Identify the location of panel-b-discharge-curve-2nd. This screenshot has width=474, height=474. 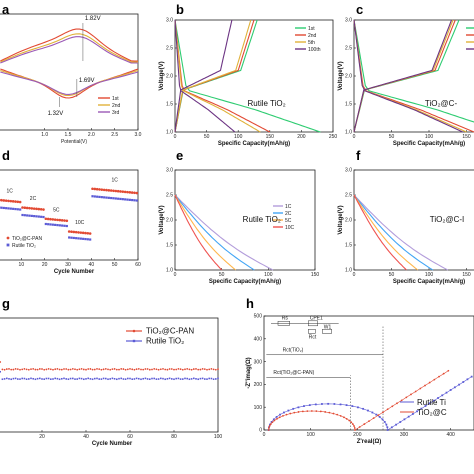
(222, 76).